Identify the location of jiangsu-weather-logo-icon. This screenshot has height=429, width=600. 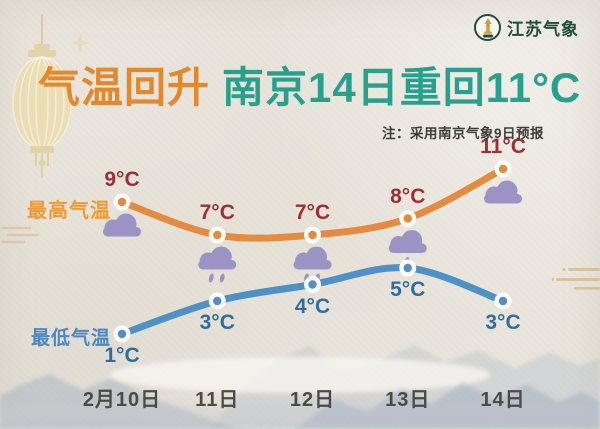
(487, 27).